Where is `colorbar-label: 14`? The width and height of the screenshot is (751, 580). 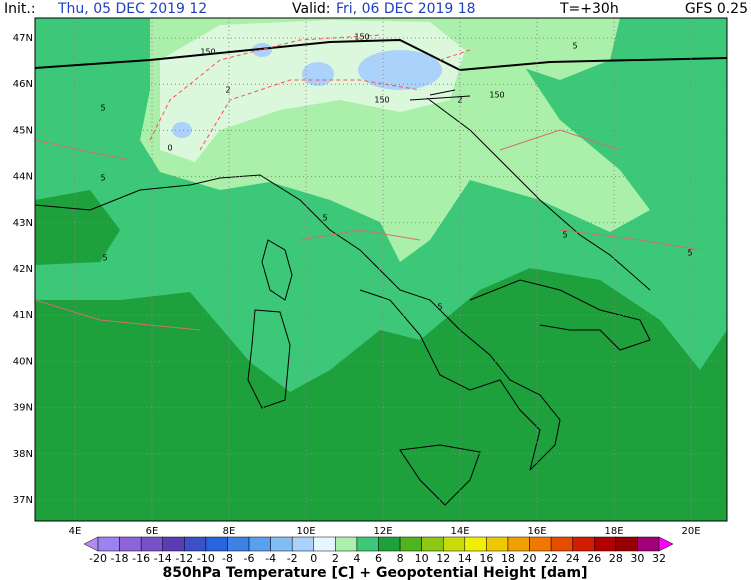 colorbar-label: 14 is located at coordinates (465, 558).